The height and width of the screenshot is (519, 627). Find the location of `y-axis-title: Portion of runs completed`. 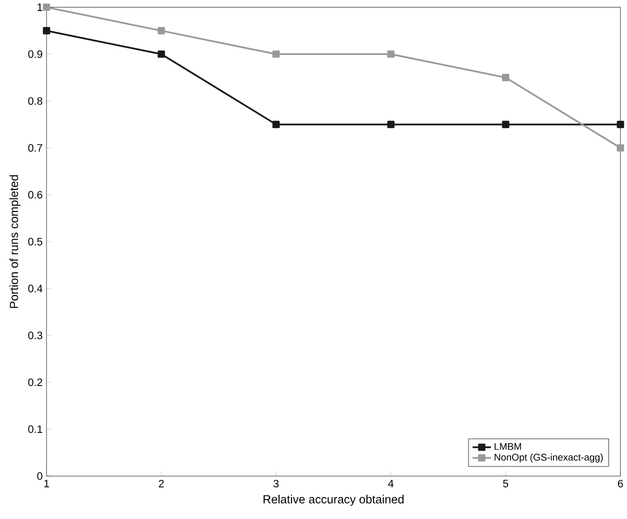

y-axis-title: Portion of runs completed is located at coordinates (14, 241).